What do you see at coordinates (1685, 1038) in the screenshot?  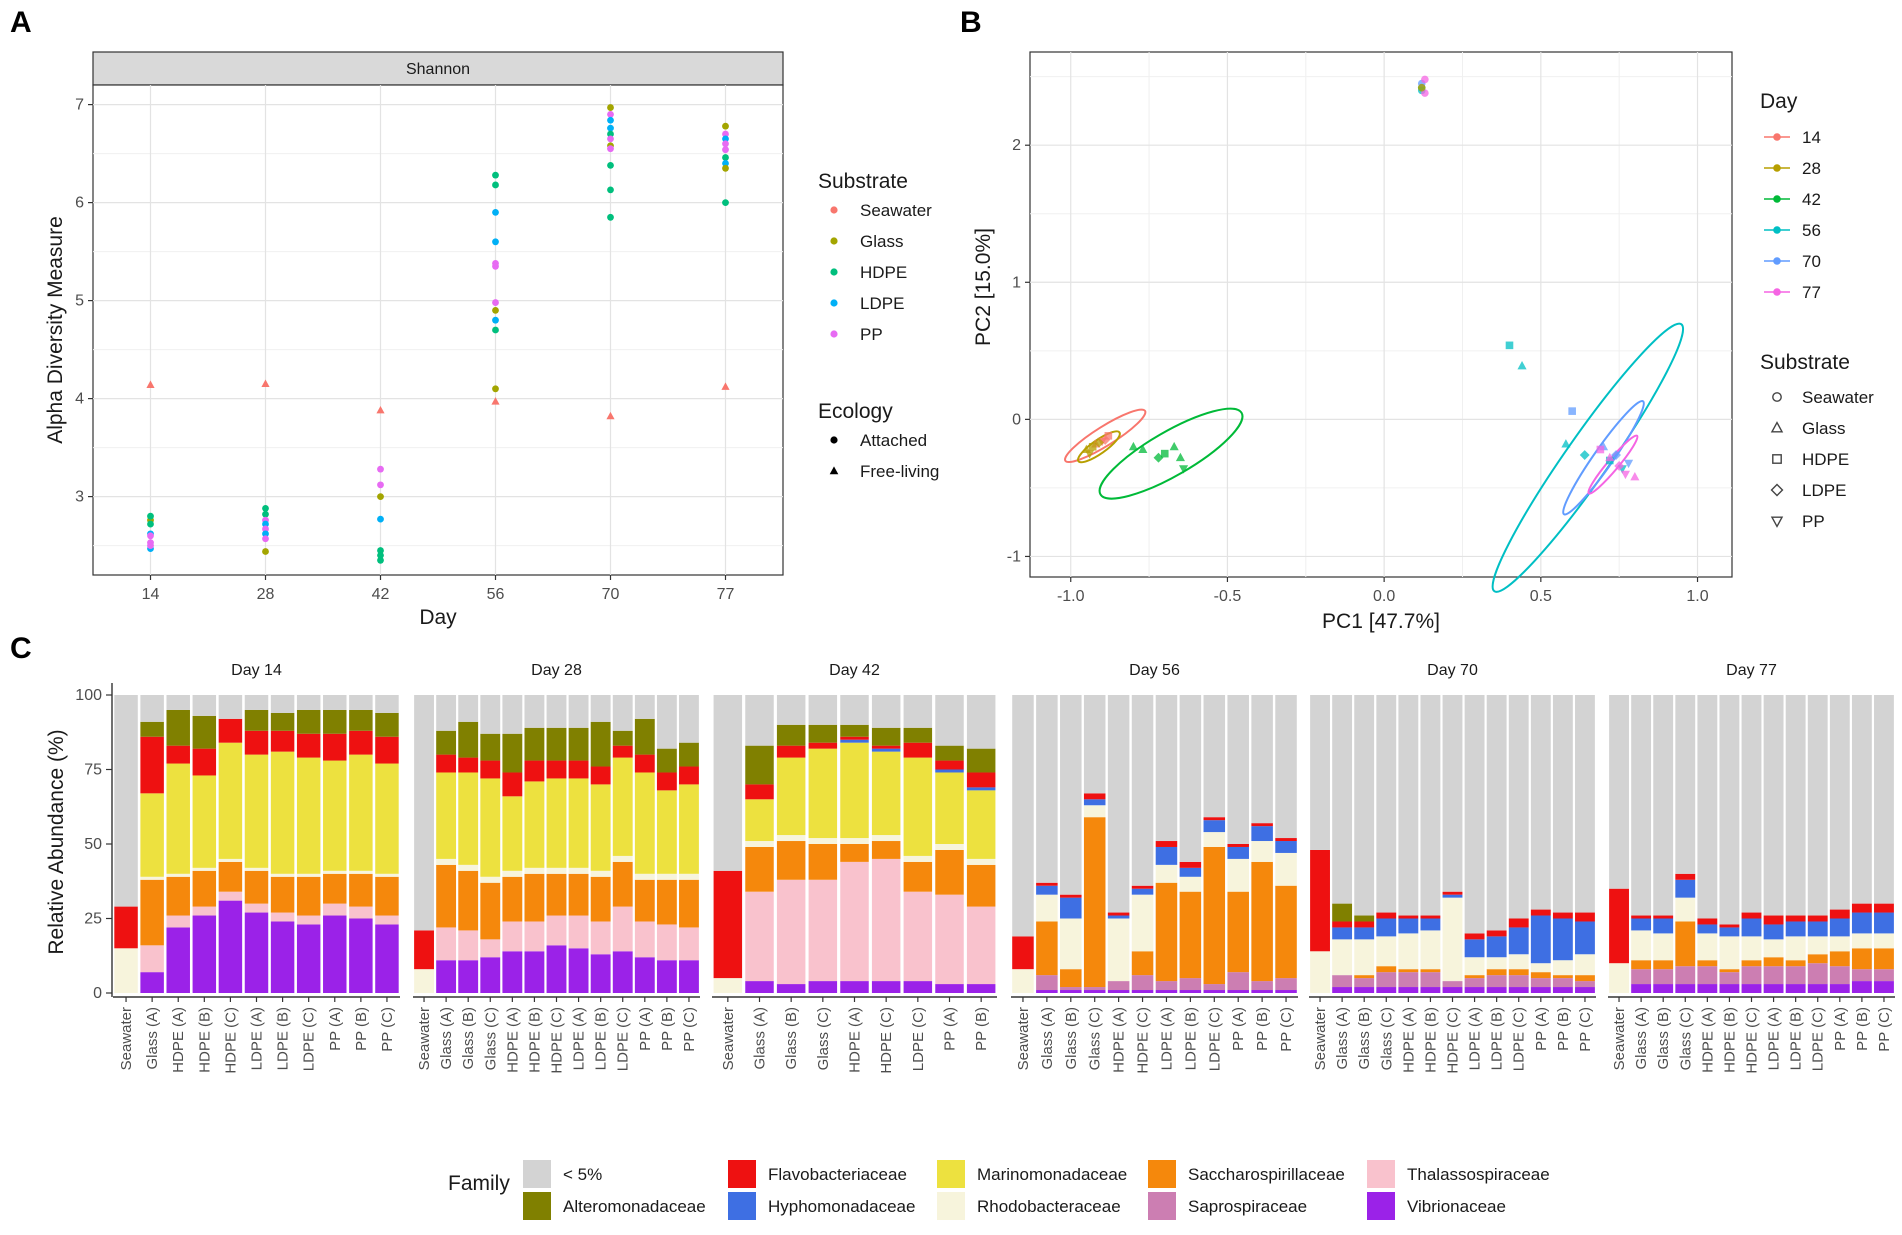 I see `panel-c-xtick-label: Glass (C)` at bounding box center [1685, 1038].